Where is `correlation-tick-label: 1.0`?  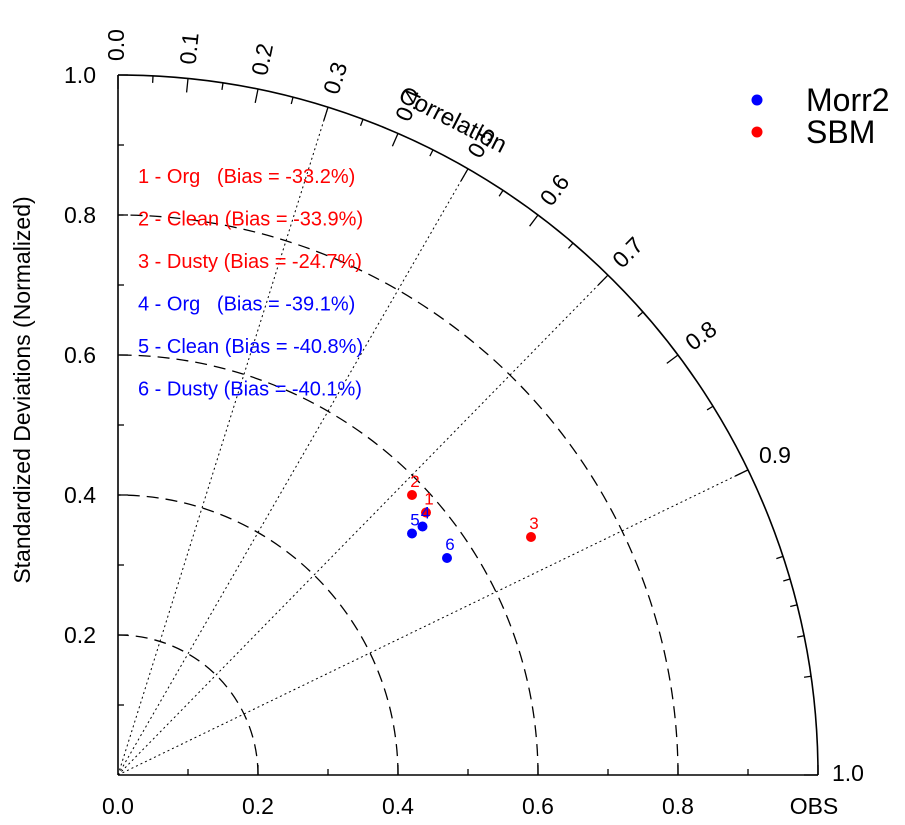 correlation-tick-label: 1.0 is located at coordinates (848, 773).